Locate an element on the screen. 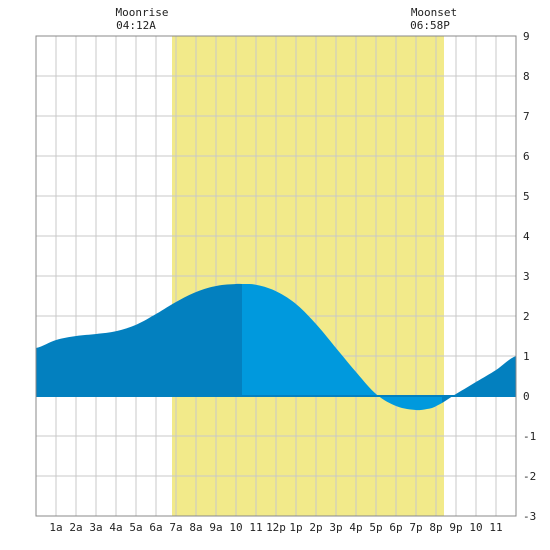 This screenshot has width=550, height=550. y-tick-label: -3 is located at coordinates (529, 516).